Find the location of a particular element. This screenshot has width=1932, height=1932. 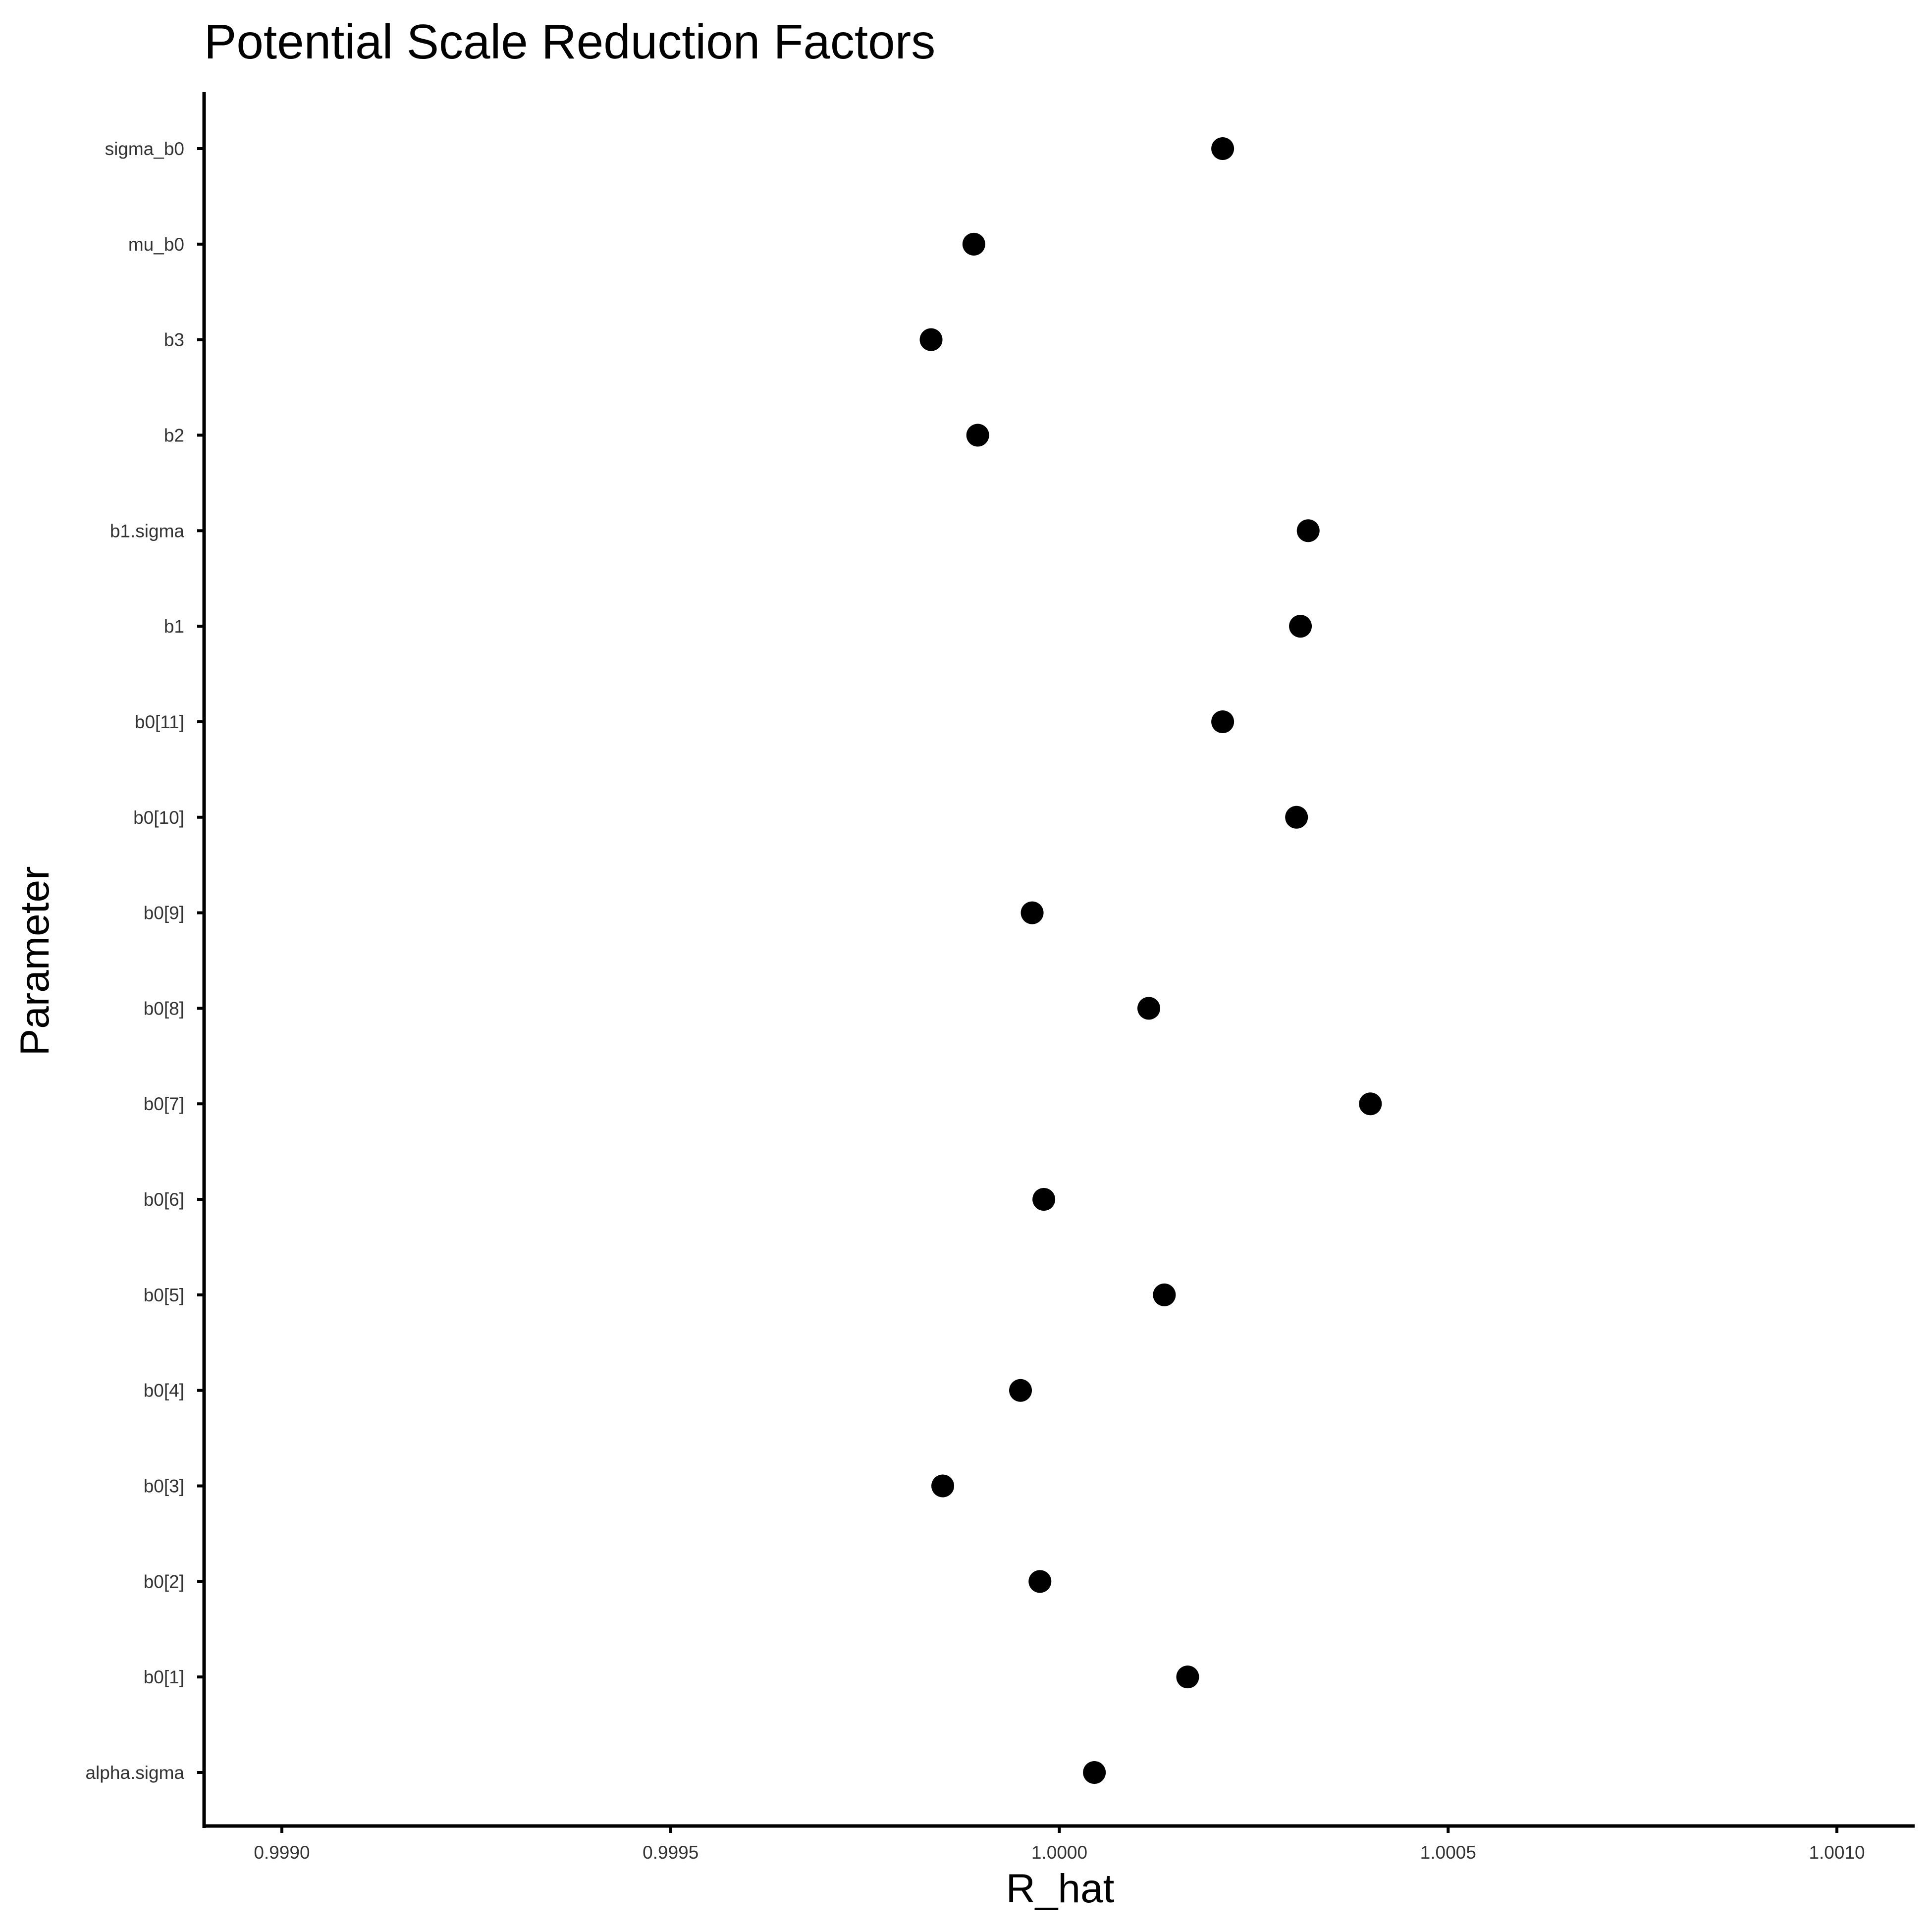

x-tick-label: 1.0010 is located at coordinates (1837, 1852).